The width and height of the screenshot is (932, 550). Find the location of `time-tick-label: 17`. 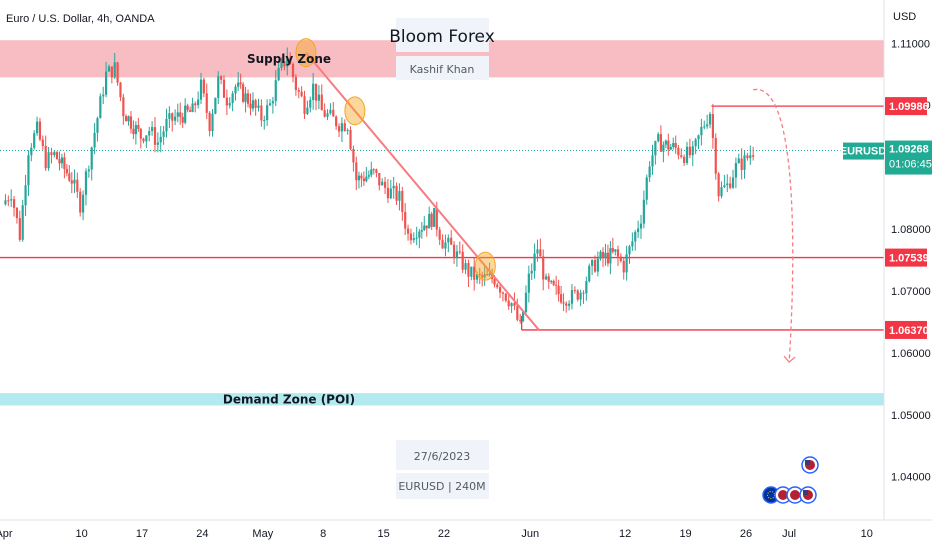

time-tick-label: 17 is located at coordinates (142, 534).